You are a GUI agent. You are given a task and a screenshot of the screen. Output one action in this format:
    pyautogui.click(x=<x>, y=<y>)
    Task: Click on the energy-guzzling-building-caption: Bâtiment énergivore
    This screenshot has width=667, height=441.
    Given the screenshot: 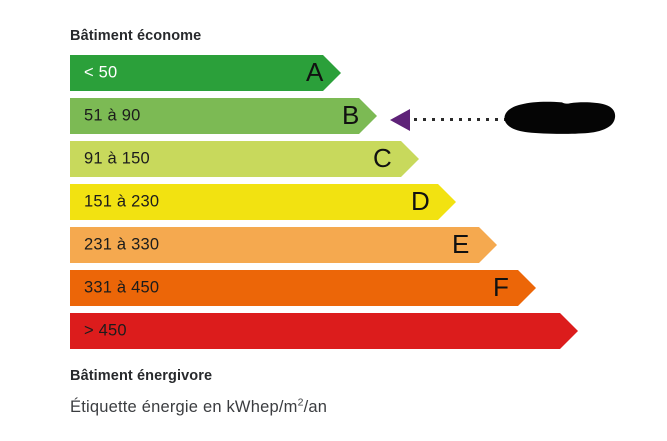 What is the action you would take?
    pyautogui.click(x=141, y=376)
    